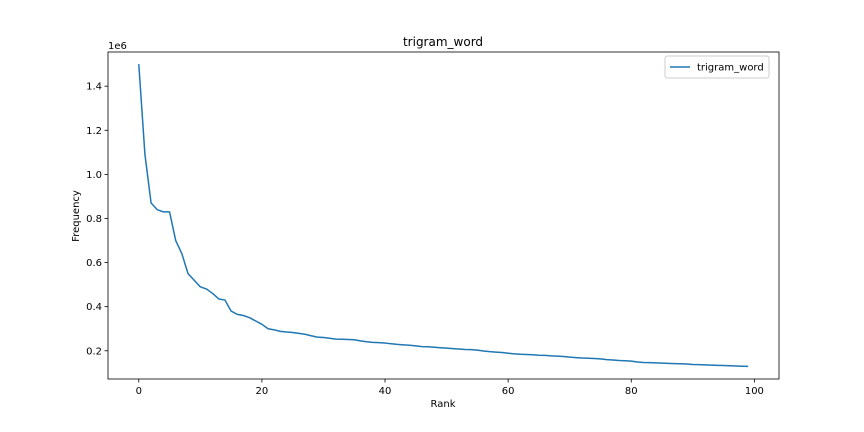 This screenshot has width=864, height=432. What do you see at coordinates (385, 391) in the screenshot?
I see `x-tick-label: 40` at bounding box center [385, 391].